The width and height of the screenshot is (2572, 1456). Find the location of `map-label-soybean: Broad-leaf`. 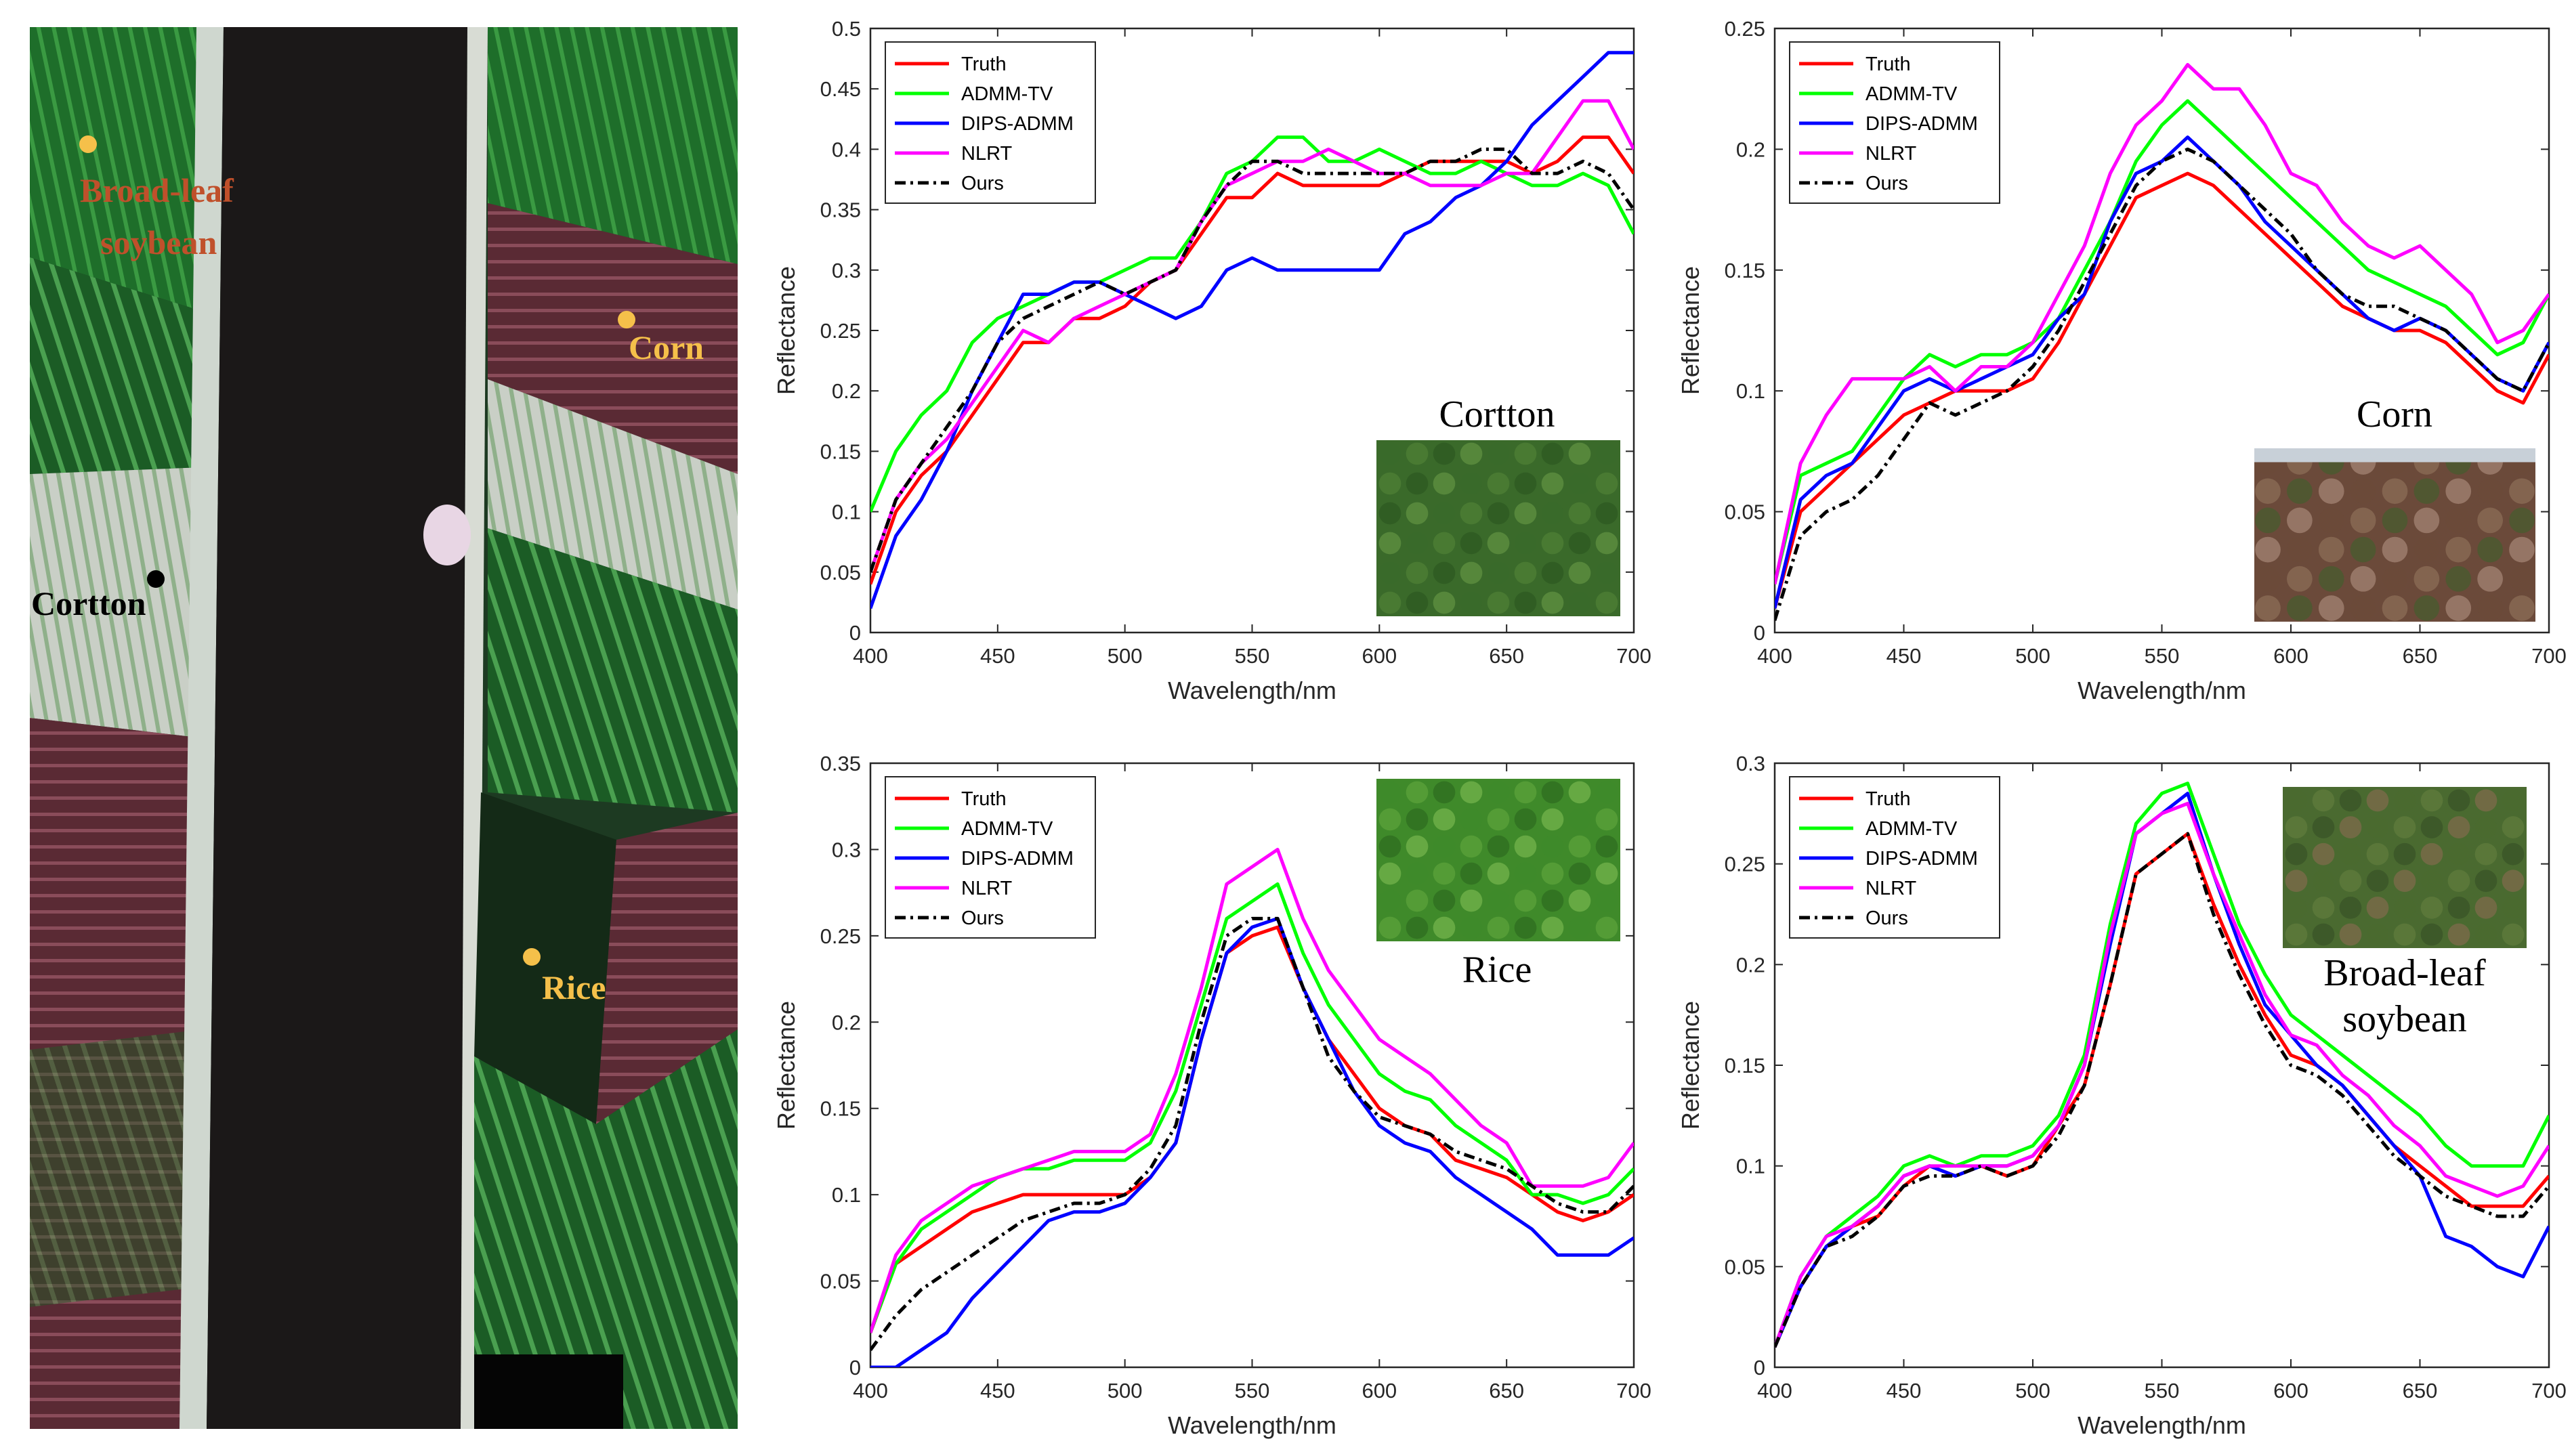

map-label-soybean: Broad-leaf is located at coordinates (157, 190).